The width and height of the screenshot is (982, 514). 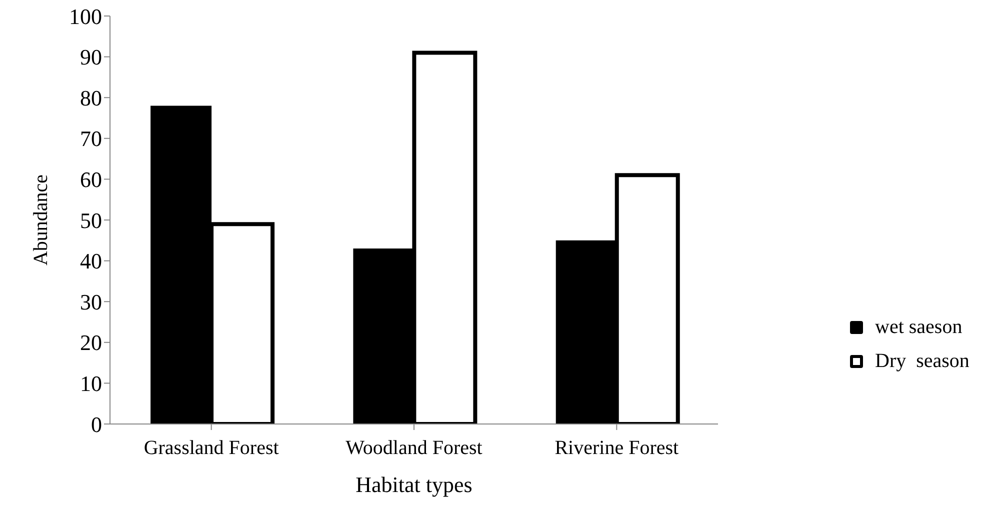 I want to click on y-tick-label: 10, so click(x=91, y=383).